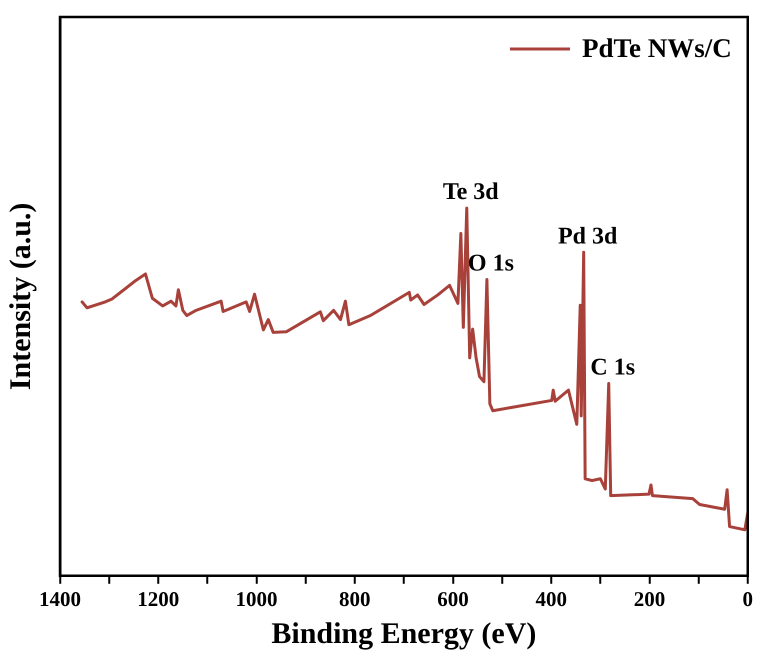 The width and height of the screenshot is (757, 657). Describe the element at coordinates (471, 192) in the screenshot. I see `annotation: Te 3d` at that location.